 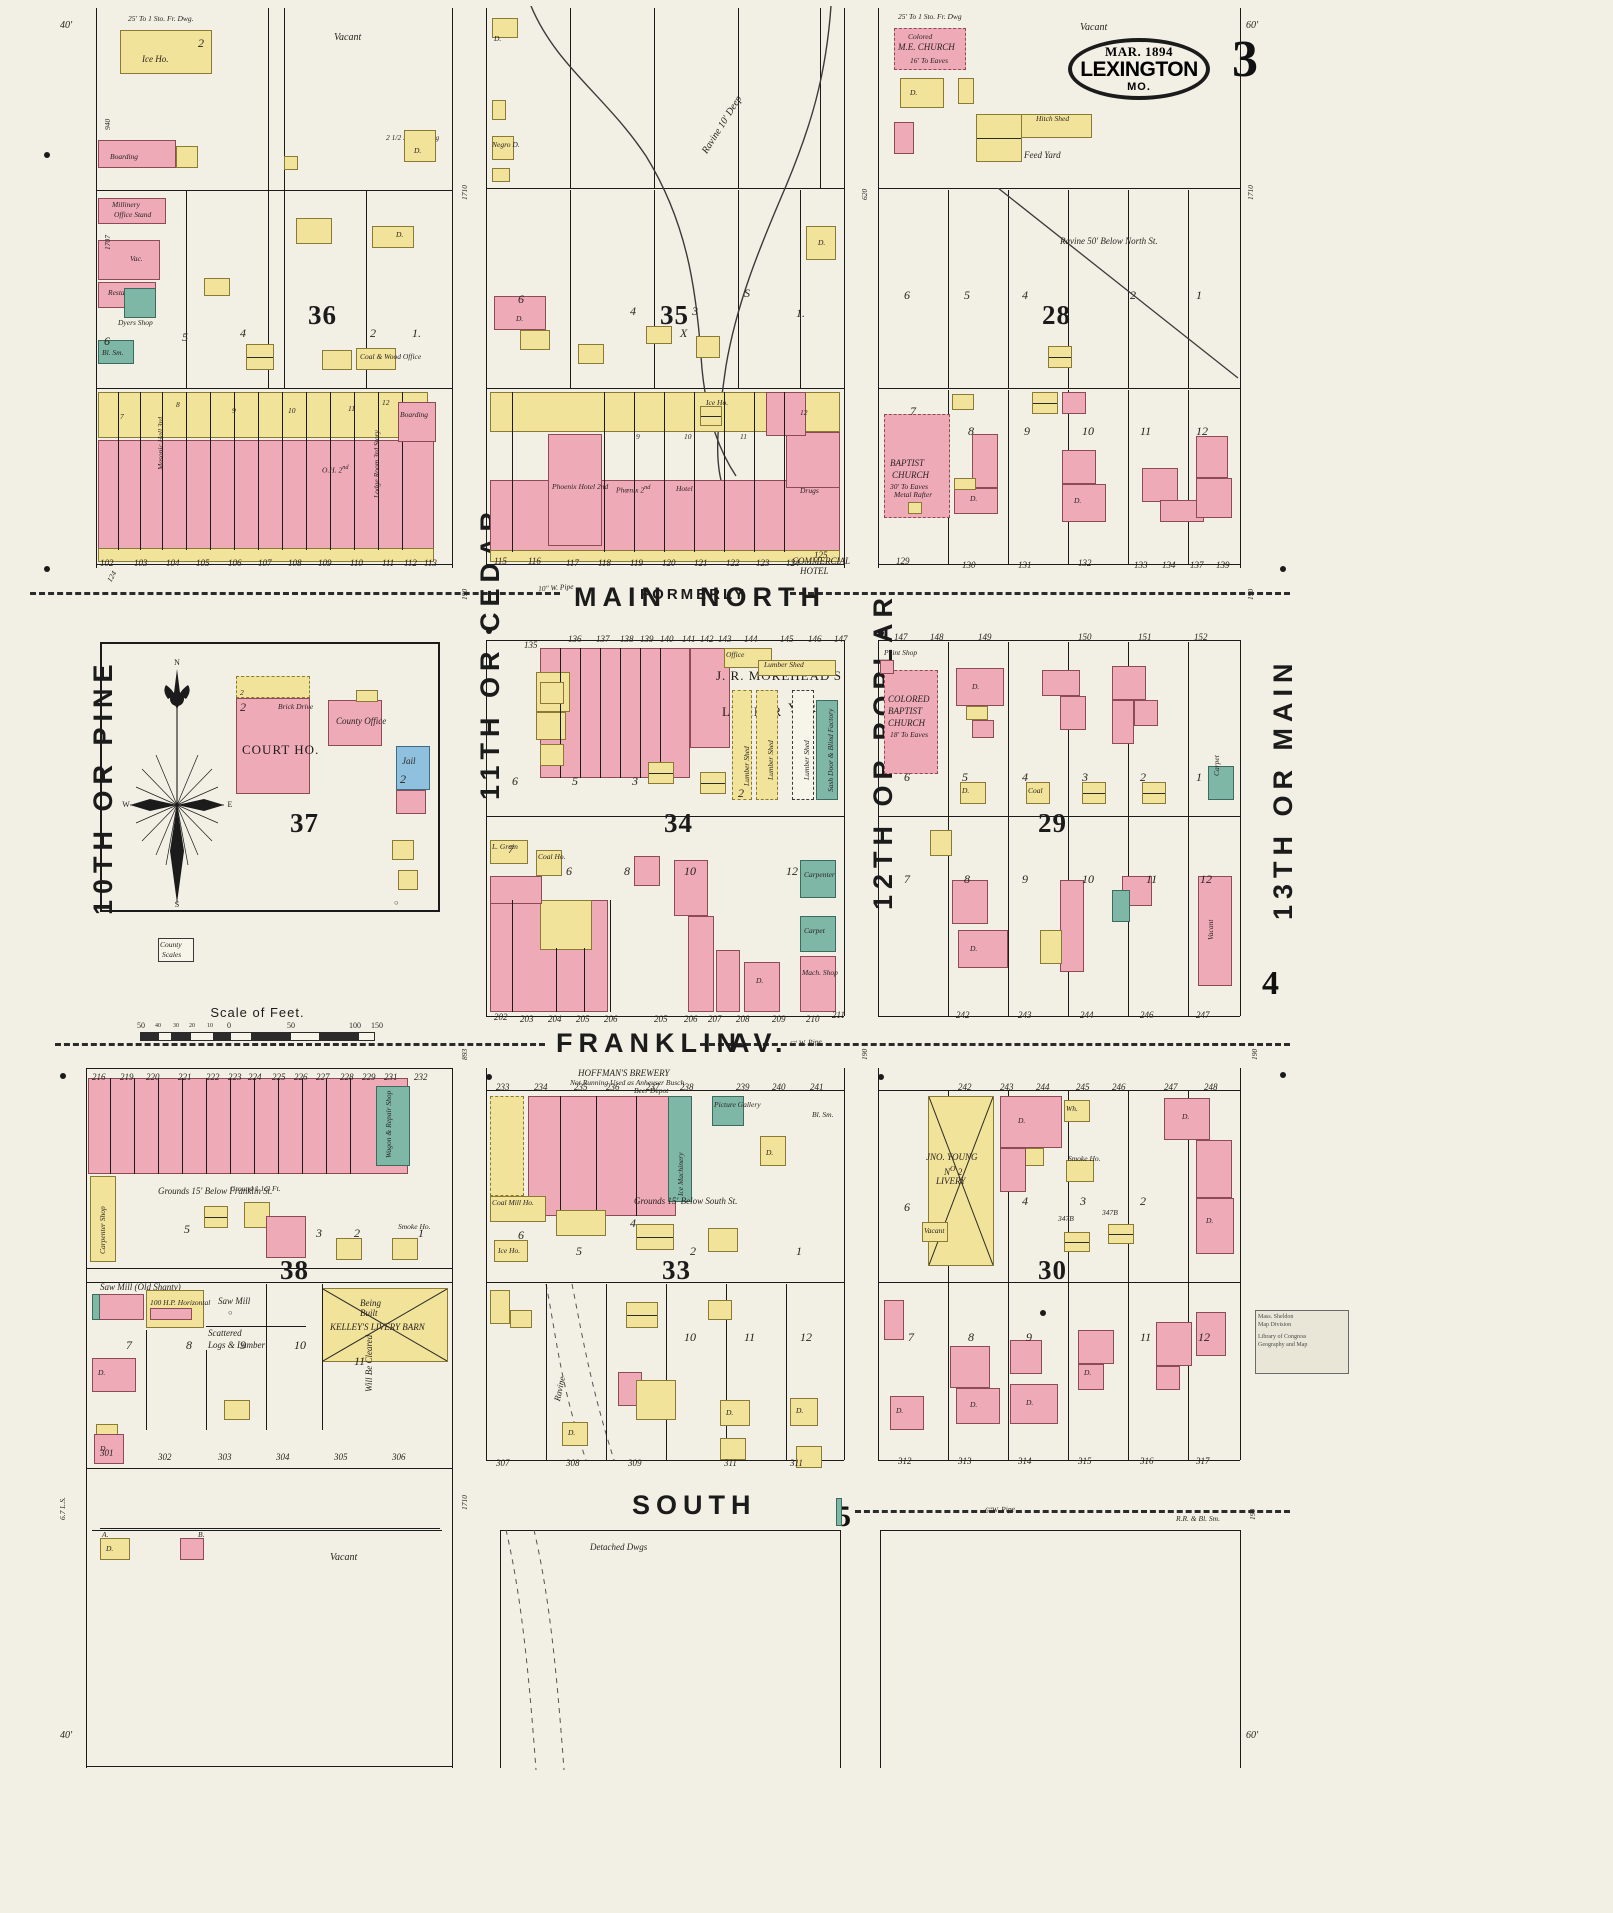 What do you see at coordinates (934, 1230) in the screenshot?
I see `label-vacant-shed: Vacant` at bounding box center [934, 1230].